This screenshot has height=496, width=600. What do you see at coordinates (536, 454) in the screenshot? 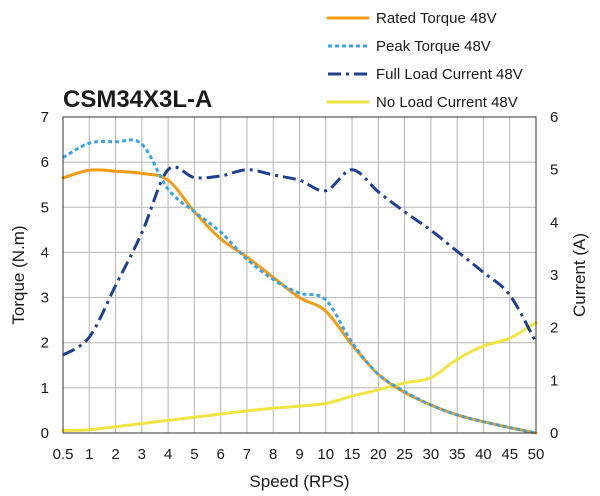
I see `x-tick-label: 50` at bounding box center [536, 454].